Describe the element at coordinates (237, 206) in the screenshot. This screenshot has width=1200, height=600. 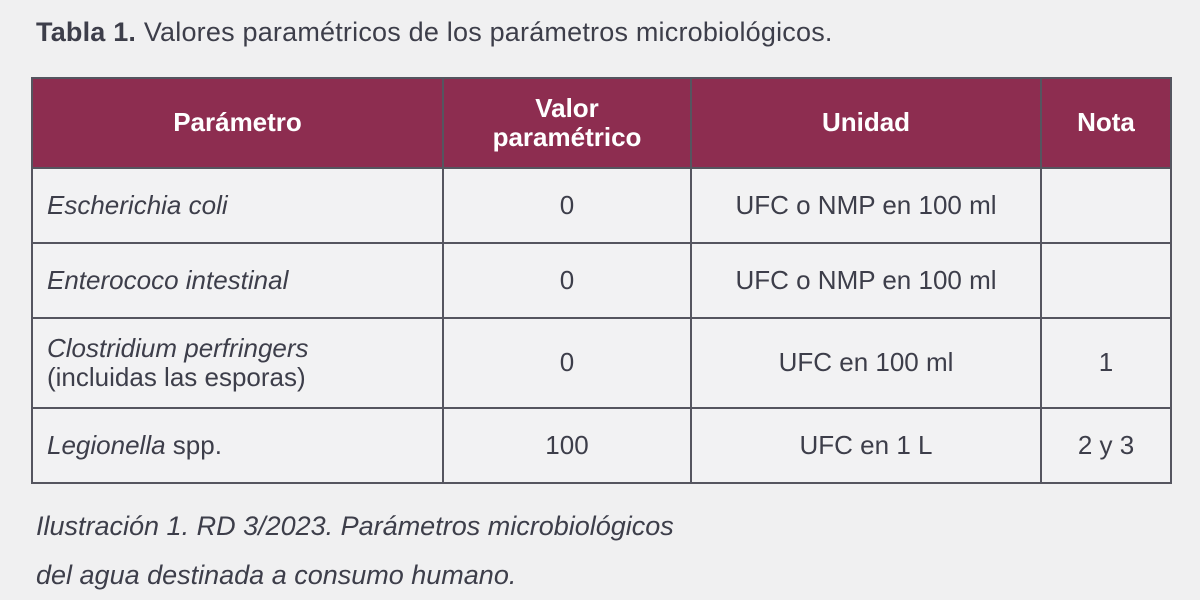
I see `parameter-cell: Escherichia coli` at that location.